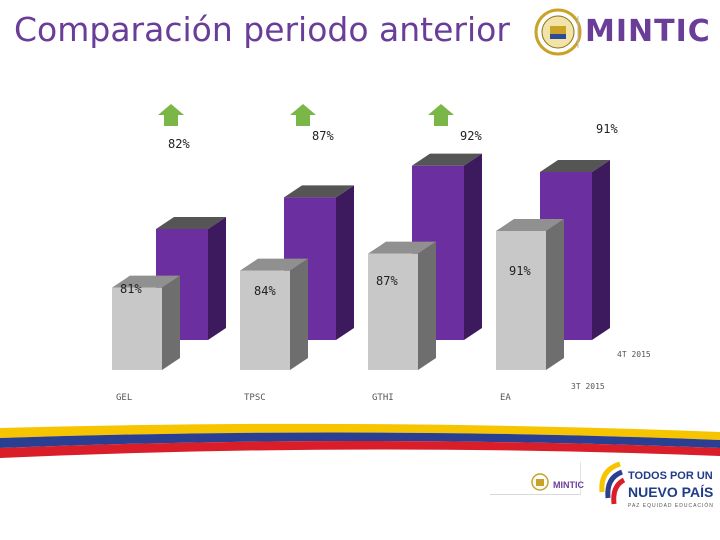 This screenshot has height=540, width=720. What do you see at coordinates (303, 115) in the screenshot?
I see `increase-arrow-tpsc` at bounding box center [303, 115].